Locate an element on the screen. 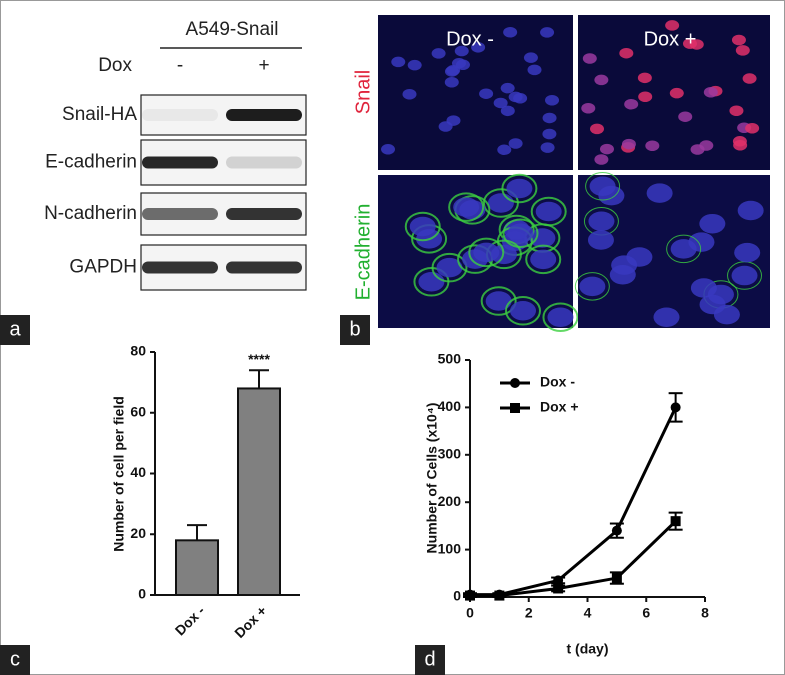  y-tick-label: 500 is located at coordinates (450, 359).